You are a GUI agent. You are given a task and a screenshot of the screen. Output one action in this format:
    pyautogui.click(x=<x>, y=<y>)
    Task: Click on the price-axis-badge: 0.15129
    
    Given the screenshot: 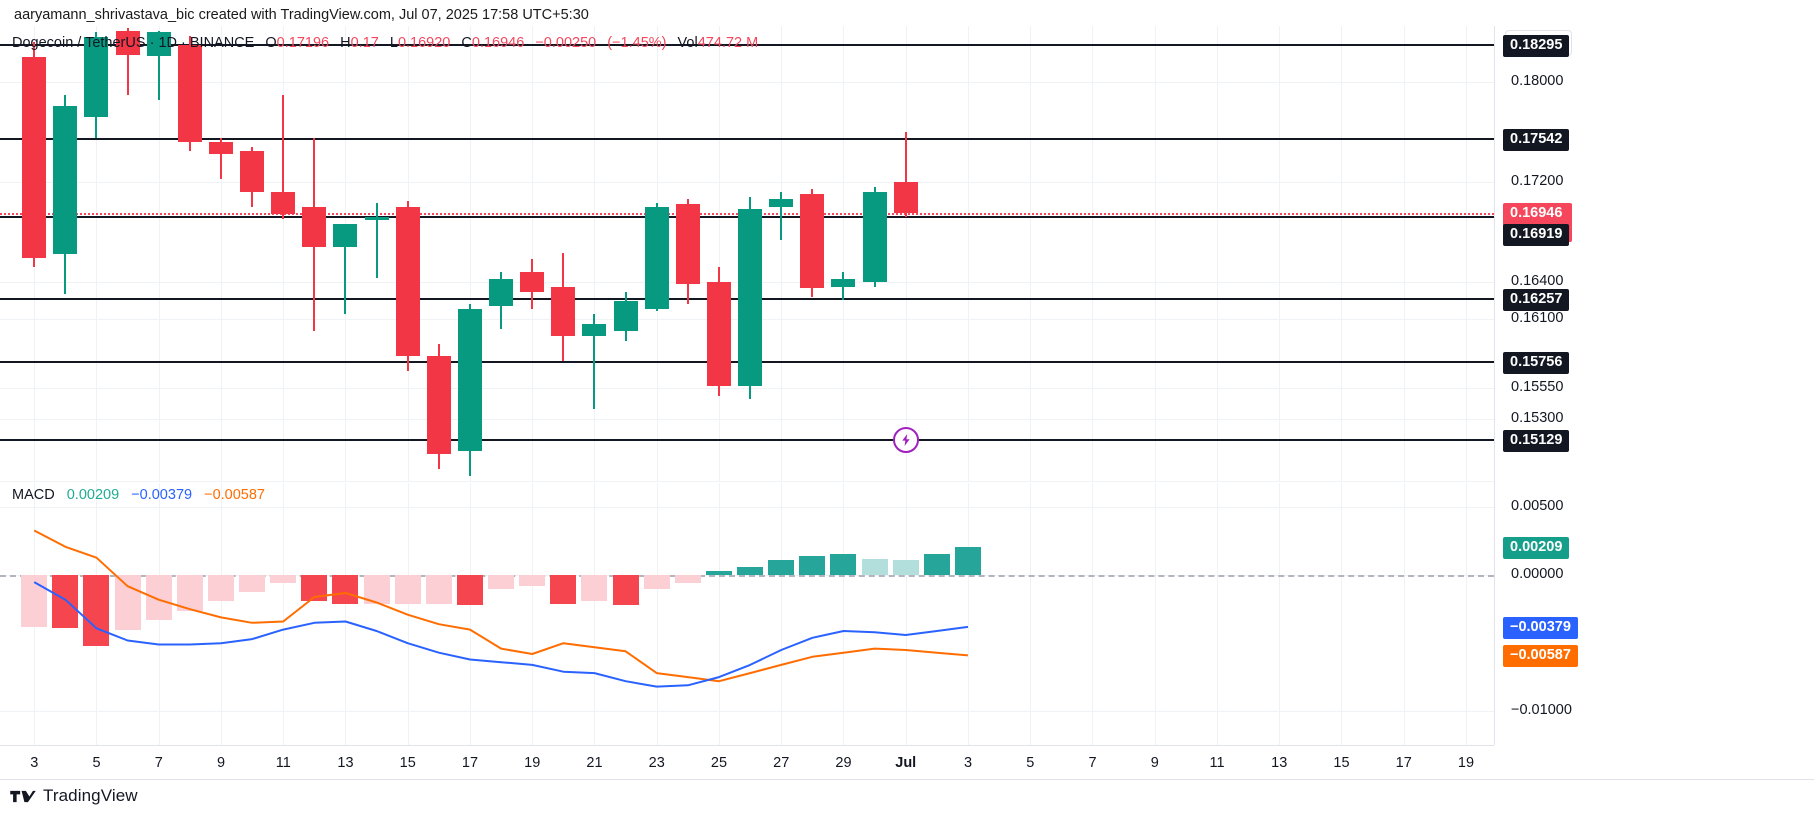 What is the action you would take?
    pyautogui.click(x=1536, y=440)
    